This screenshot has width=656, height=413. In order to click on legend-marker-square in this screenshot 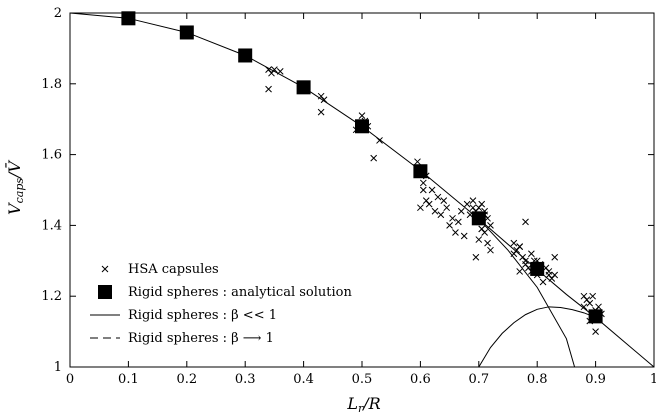, I will do `click(105, 292)`.